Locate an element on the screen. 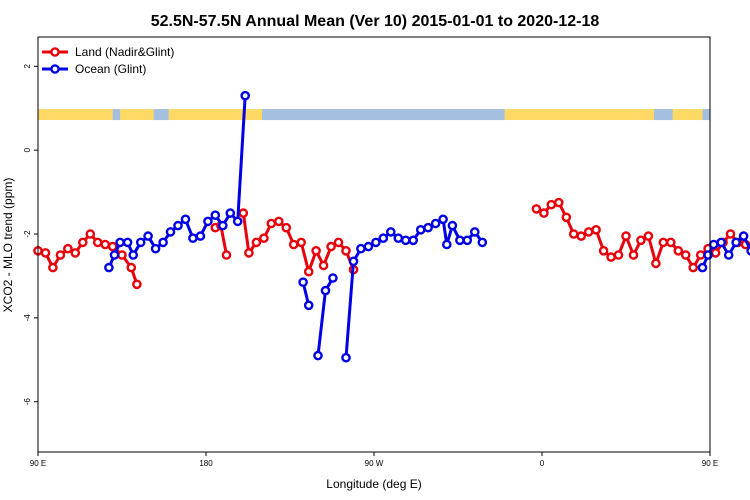 The width and height of the screenshot is (750, 500). y-tick-label-4: -6 is located at coordinates (27, 402).